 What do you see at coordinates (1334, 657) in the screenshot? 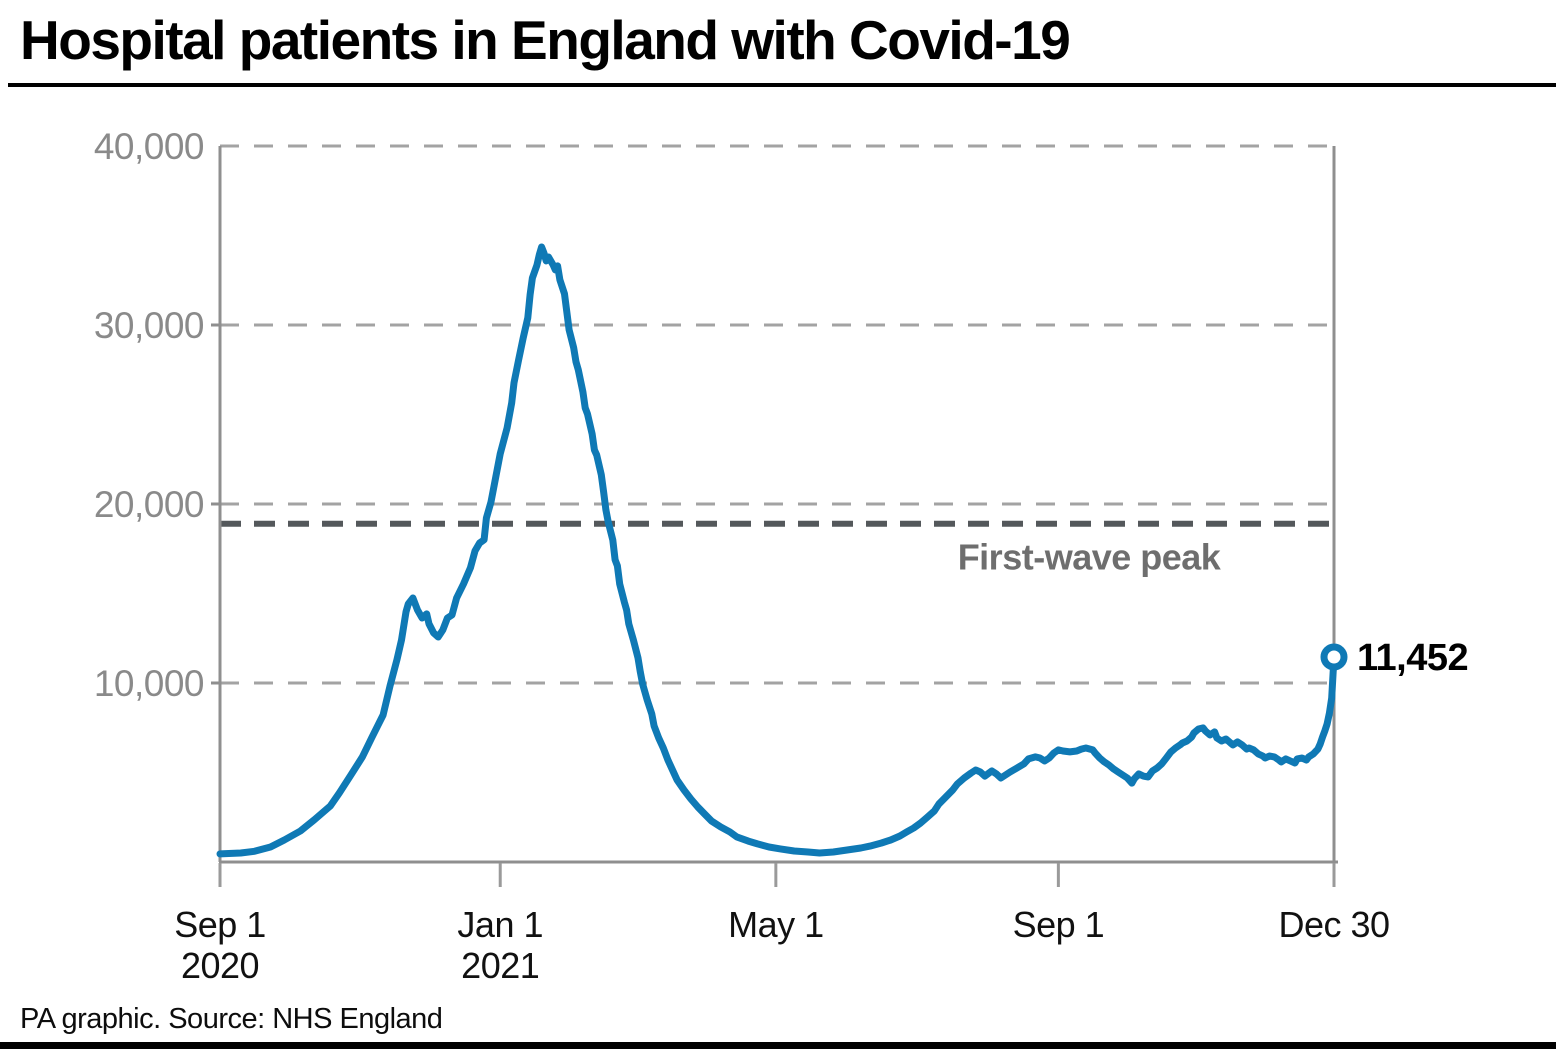
I see `end-point-marker` at bounding box center [1334, 657].